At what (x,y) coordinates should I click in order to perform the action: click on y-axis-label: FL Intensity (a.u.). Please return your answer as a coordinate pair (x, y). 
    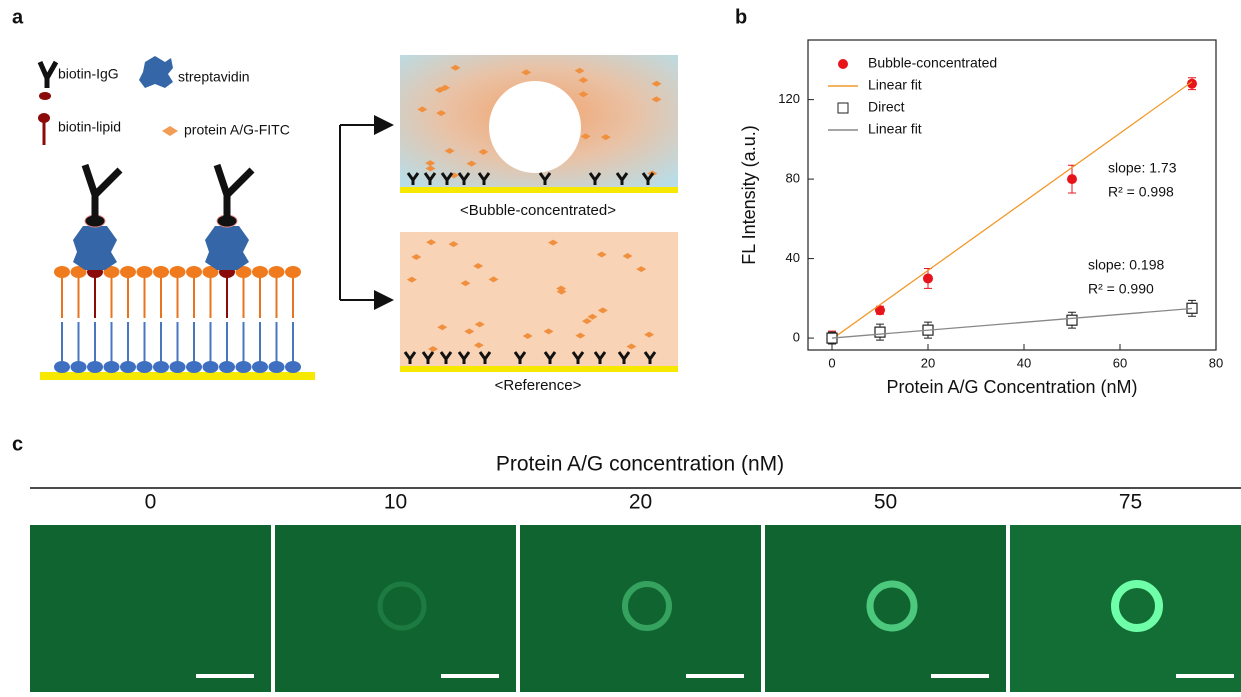
    Looking at the image, I should click on (749, 194).